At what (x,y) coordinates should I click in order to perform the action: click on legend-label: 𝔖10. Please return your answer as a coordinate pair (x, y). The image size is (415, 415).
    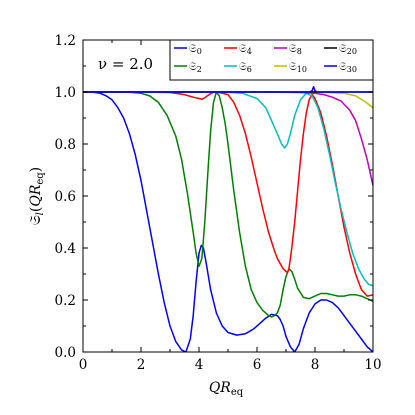
    Looking at the image, I should click on (298, 67).